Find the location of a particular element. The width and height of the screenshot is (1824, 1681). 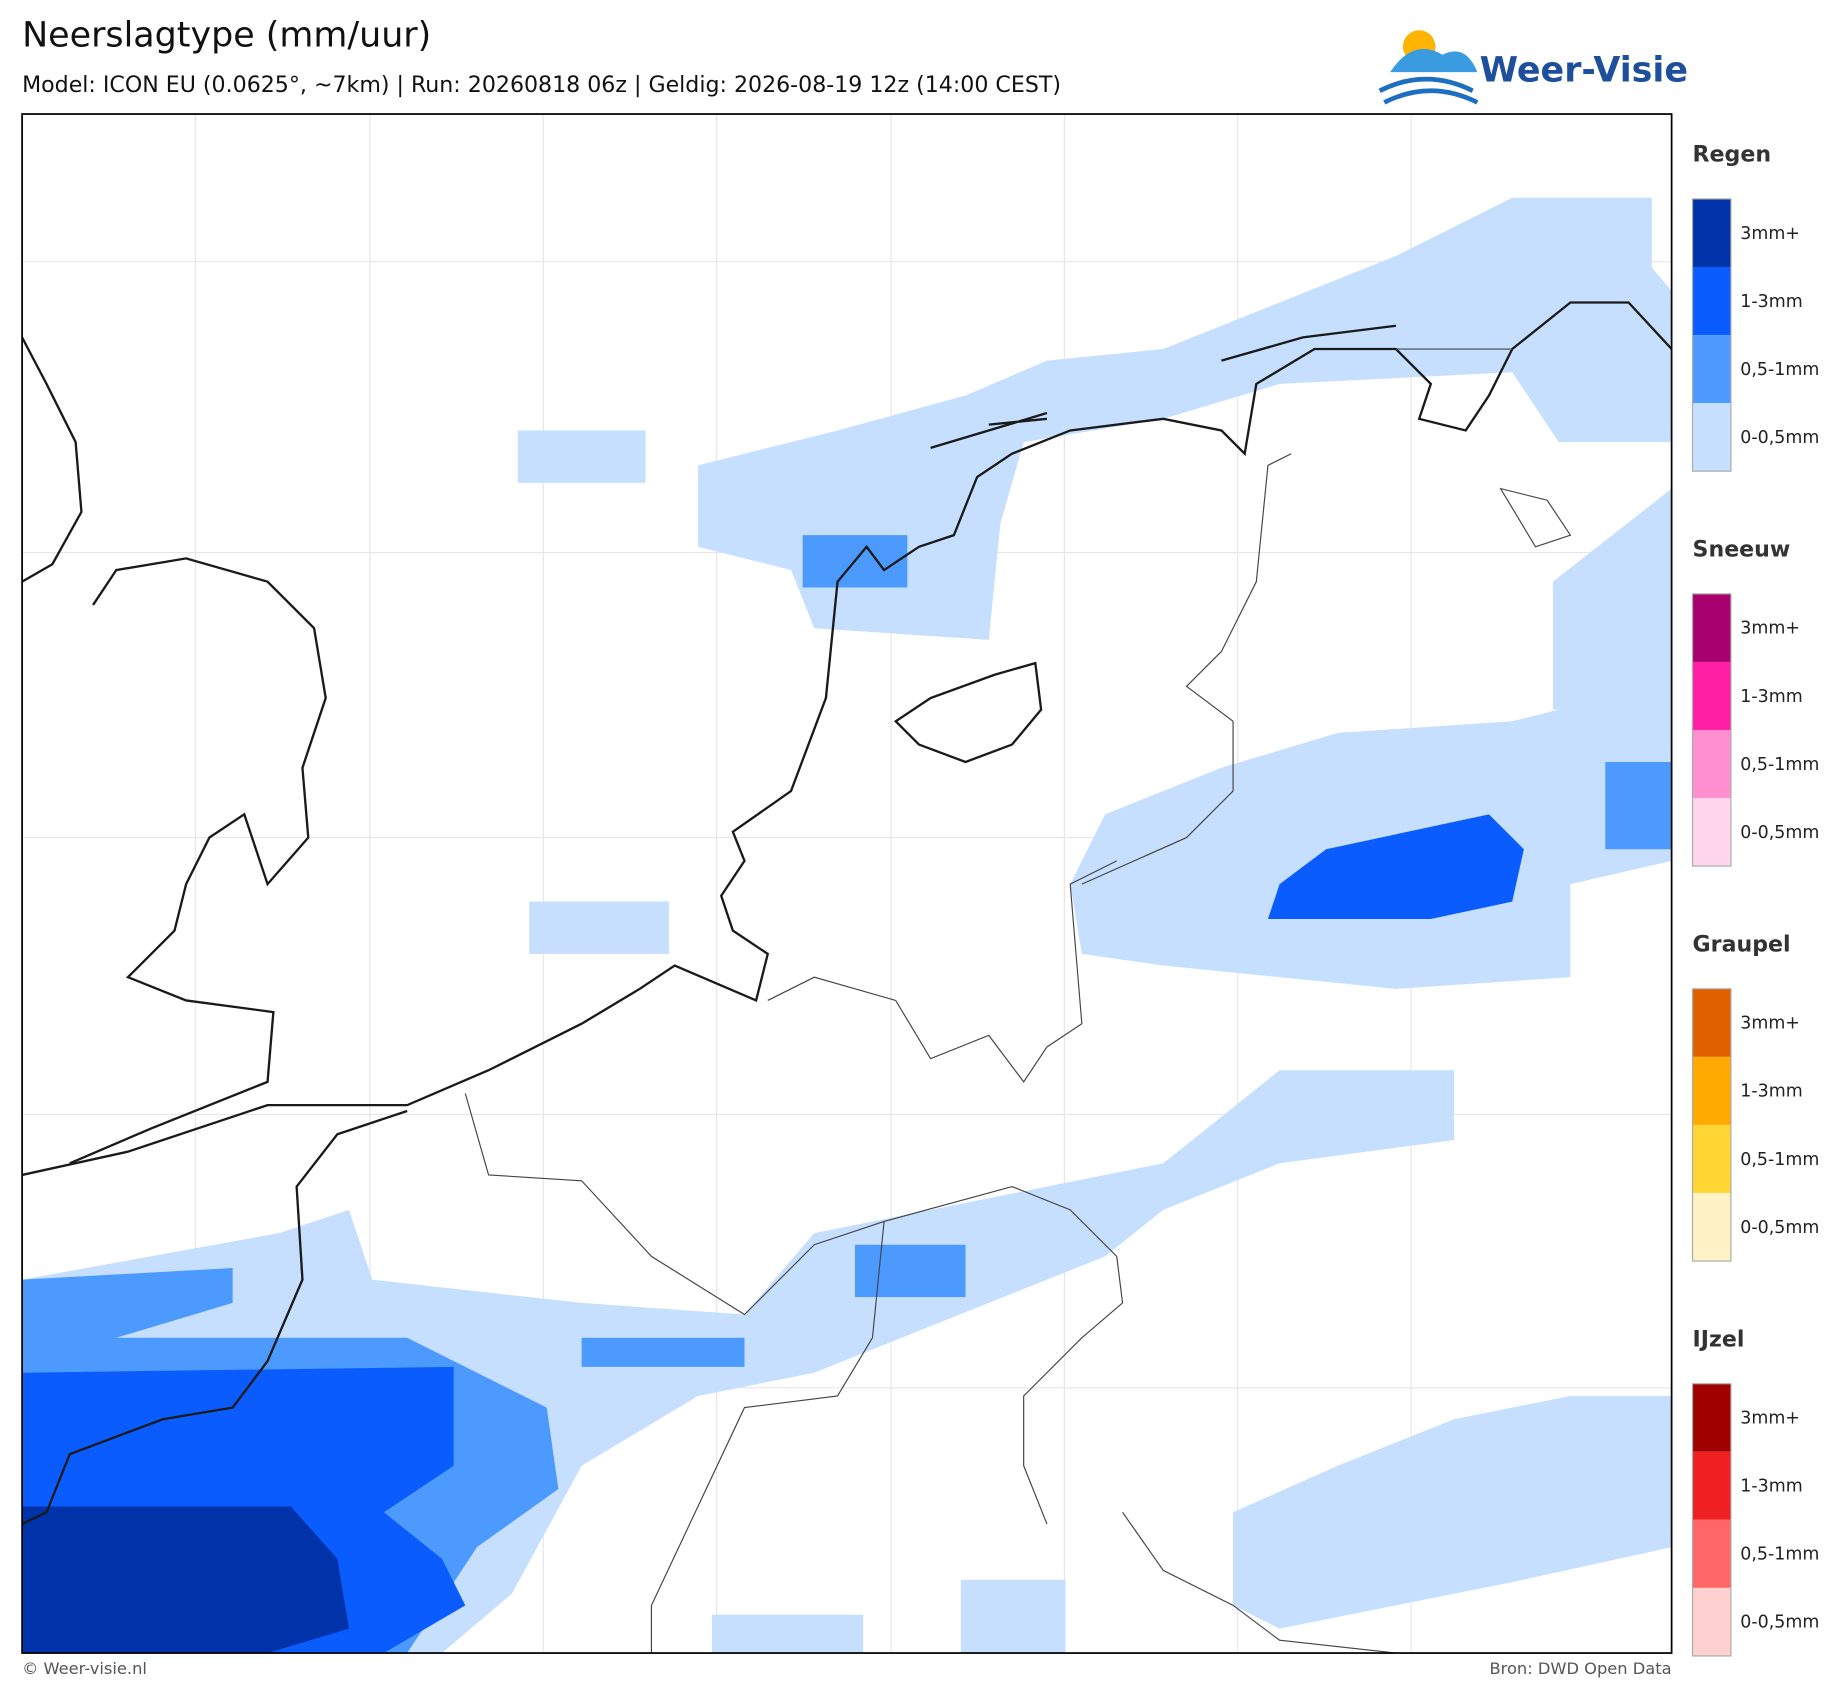

logo-text: Weer-Visie is located at coordinates (1584, 70).